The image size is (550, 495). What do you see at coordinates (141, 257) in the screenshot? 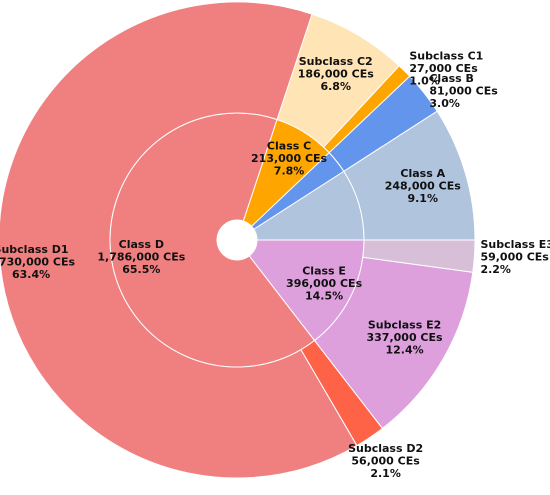
I see `inner-label-class-d: Class D 1,786,000 CEs 65.5%` at bounding box center [141, 257].